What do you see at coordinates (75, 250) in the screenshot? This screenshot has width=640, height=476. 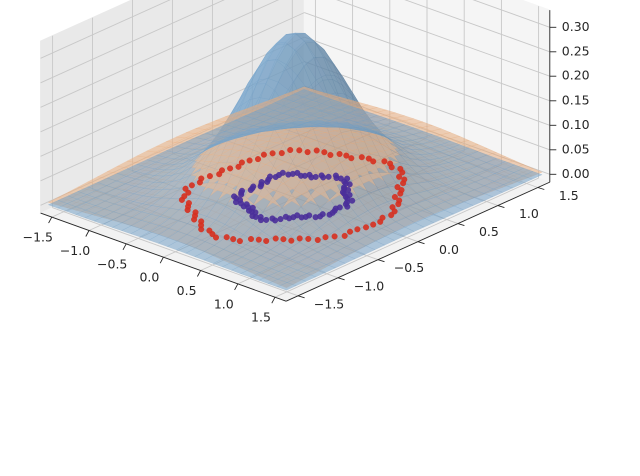 I see `x-tick-label: −1.0` at bounding box center [75, 250].